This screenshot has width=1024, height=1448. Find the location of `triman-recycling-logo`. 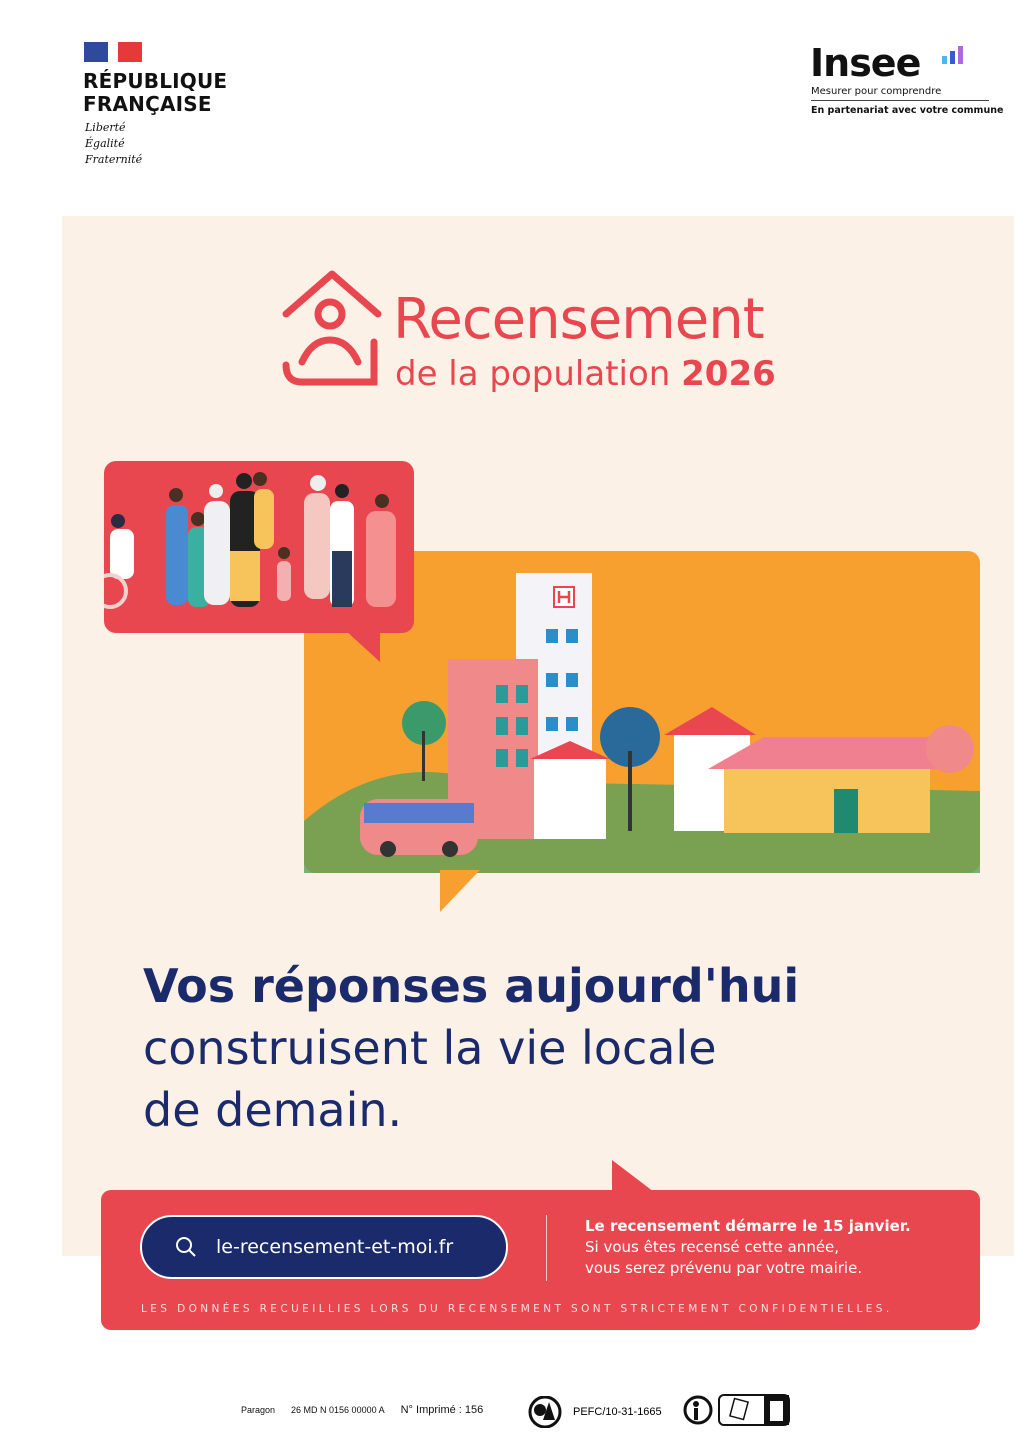

triman-recycling-logo is located at coordinates (736, 1410).